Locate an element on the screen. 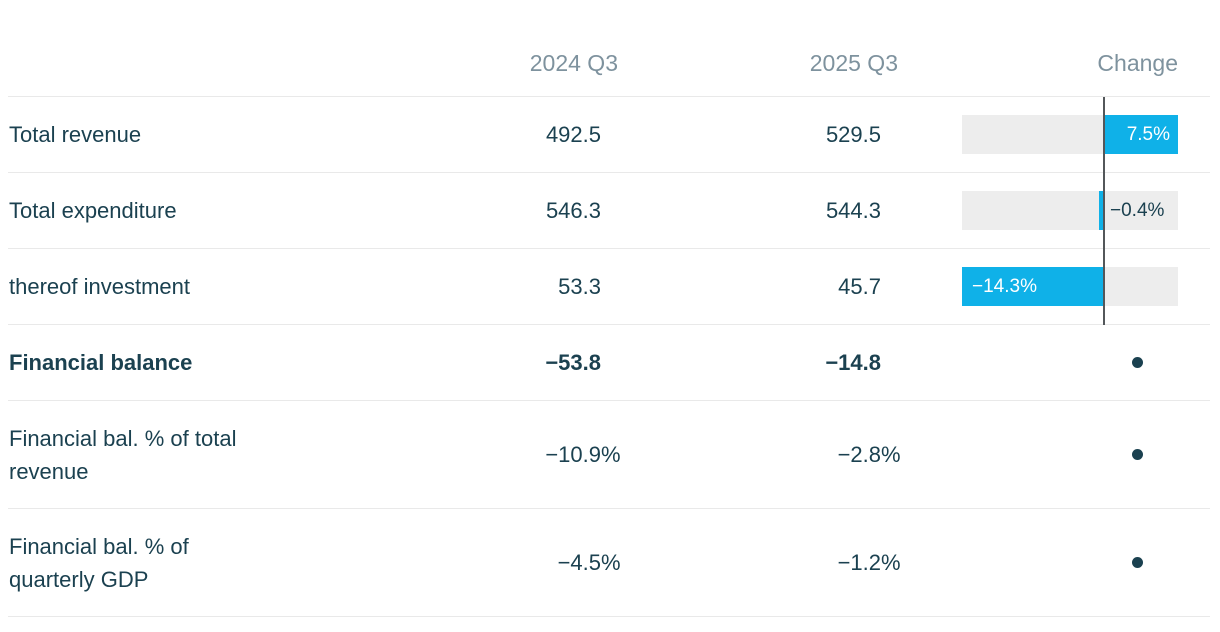 The height and width of the screenshot is (632, 1220). header-2025-q3: 2025 Q3 is located at coordinates (853, 63).